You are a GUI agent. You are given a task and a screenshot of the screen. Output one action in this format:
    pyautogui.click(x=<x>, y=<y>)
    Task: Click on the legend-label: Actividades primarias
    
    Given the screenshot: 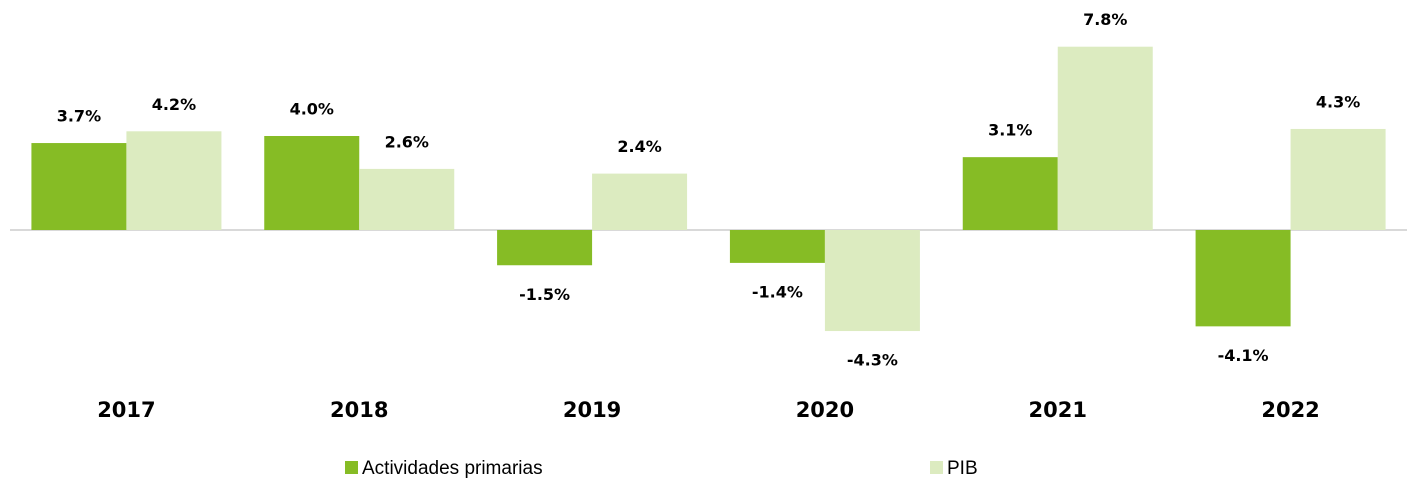 What is the action you would take?
    pyautogui.click(x=452, y=468)
    